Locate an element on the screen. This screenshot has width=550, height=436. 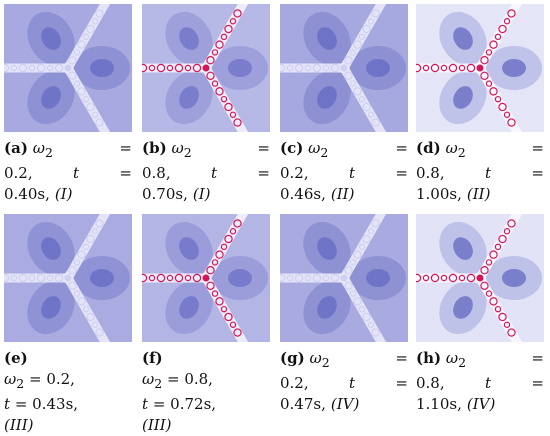
panel-a: (a) ω2 = 0.2, t = 0.40s, (I) is located at coordinates (68, 104).